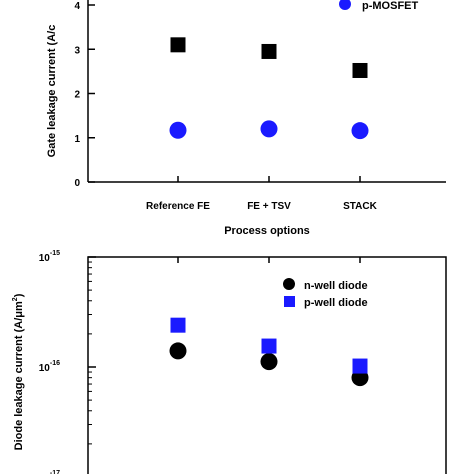 The height and width of the screenshot is (474, 474). I want to click on chart2-y-axis-label-end: ), so click(19, 295).